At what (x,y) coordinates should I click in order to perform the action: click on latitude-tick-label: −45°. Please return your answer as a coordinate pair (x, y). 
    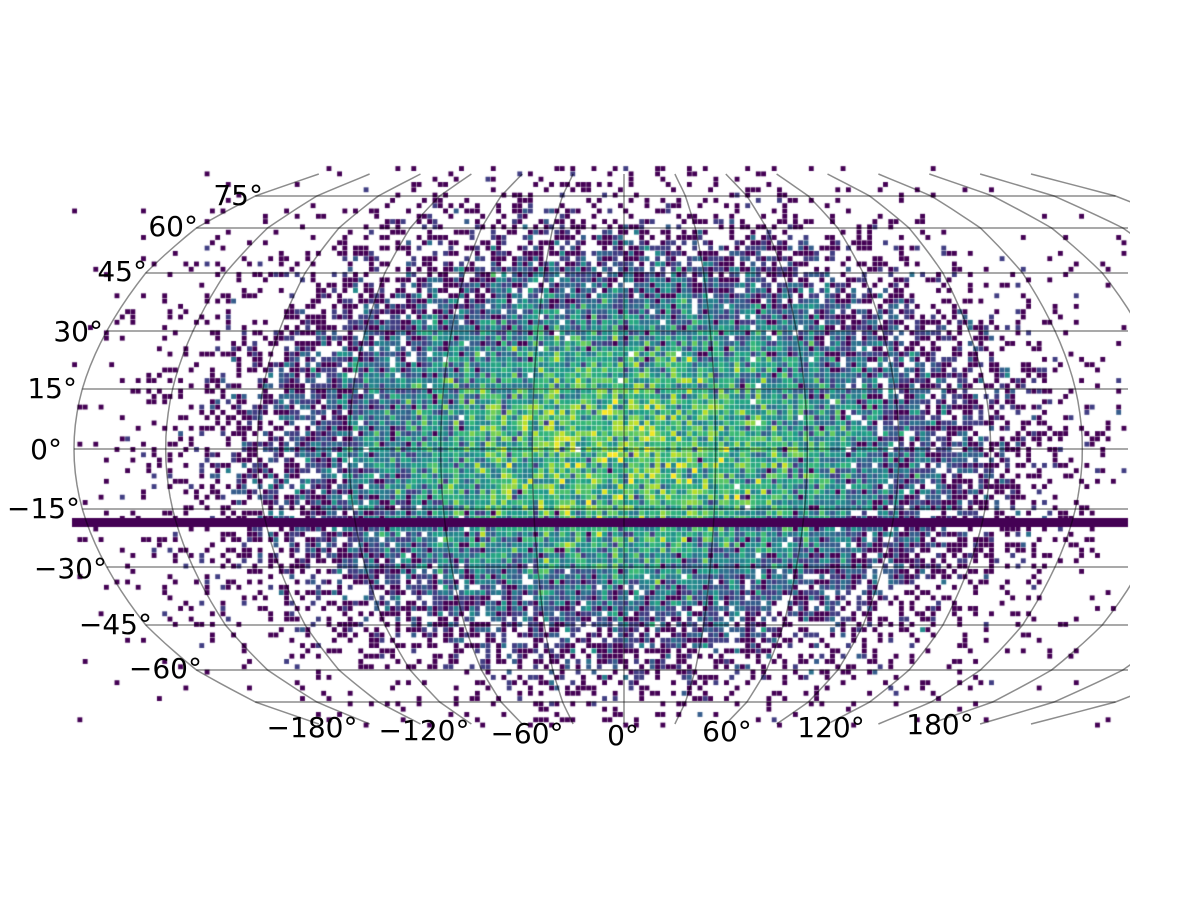
    Looking at the image, I should click on (115, 624).